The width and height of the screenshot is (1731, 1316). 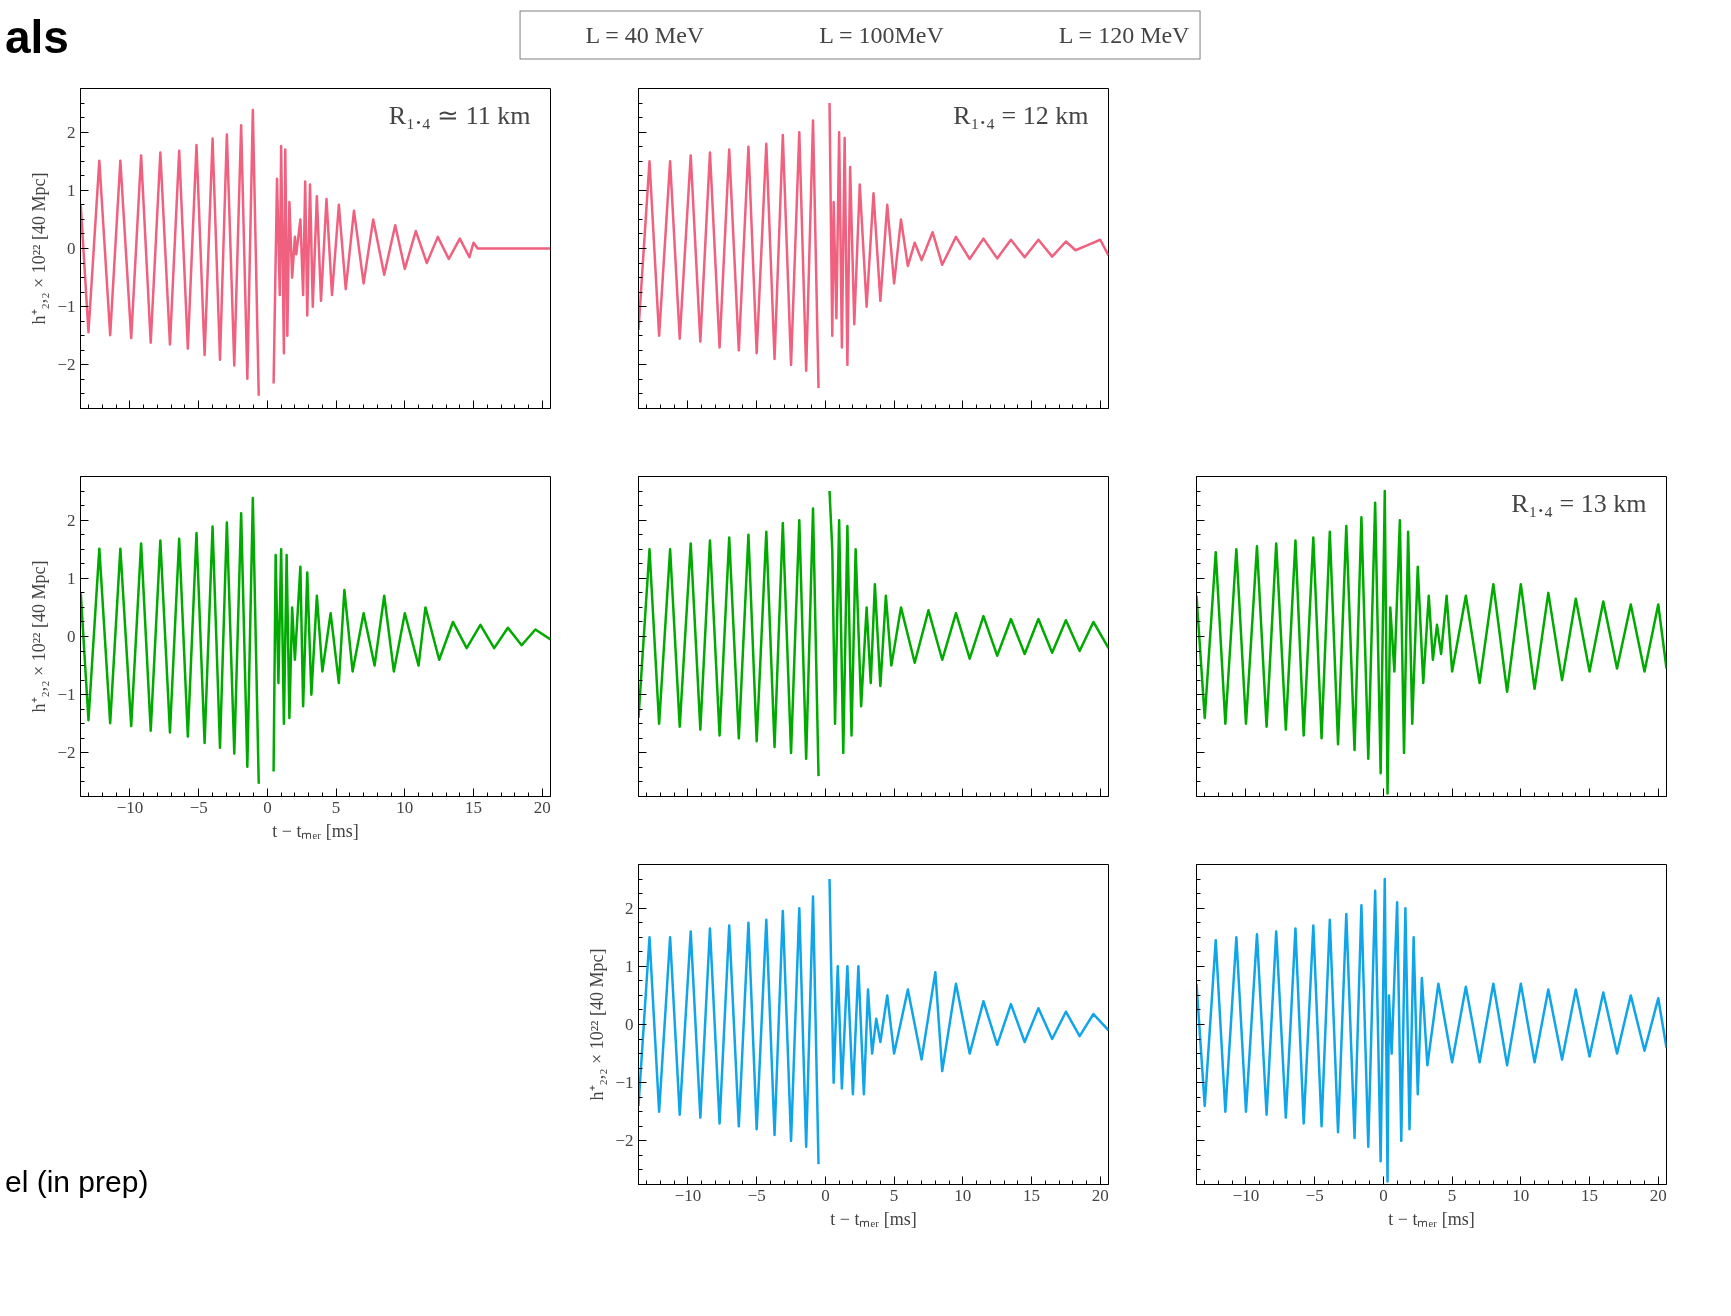 What do you see at coordinates (1579, 503) in the screenshot?
I see `chart-title: R₁.₄ = 13 km` at bounding box center [1579, 503].